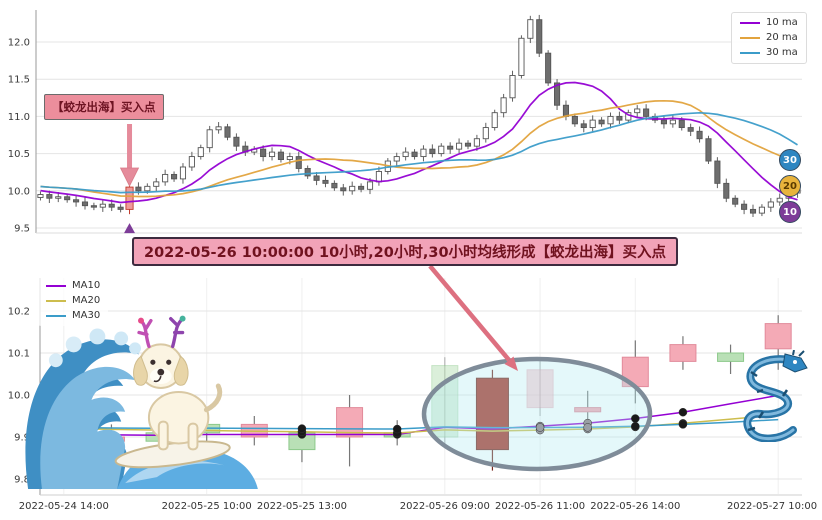  What do you see at coordinates (22, 229) in the screenshot?
I see `y-tick-label: 9.5` at bounding box center [22, 229].